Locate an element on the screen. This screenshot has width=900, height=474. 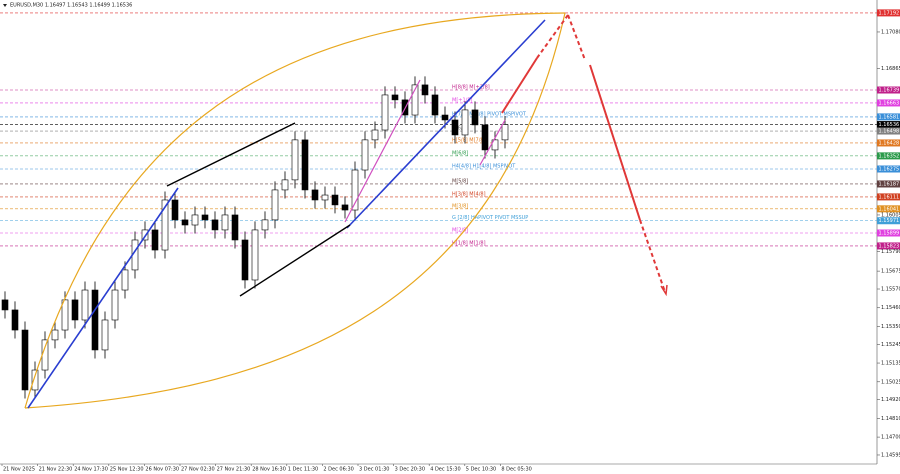
x-tick-label: 27 Nov 21:30 is located at coordinates (234, 470).